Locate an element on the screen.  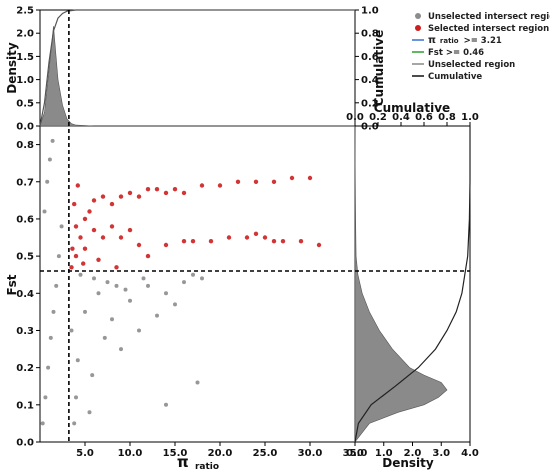
top-cumulative-tick-label: 0.4 is located at coordinates (370, 80).